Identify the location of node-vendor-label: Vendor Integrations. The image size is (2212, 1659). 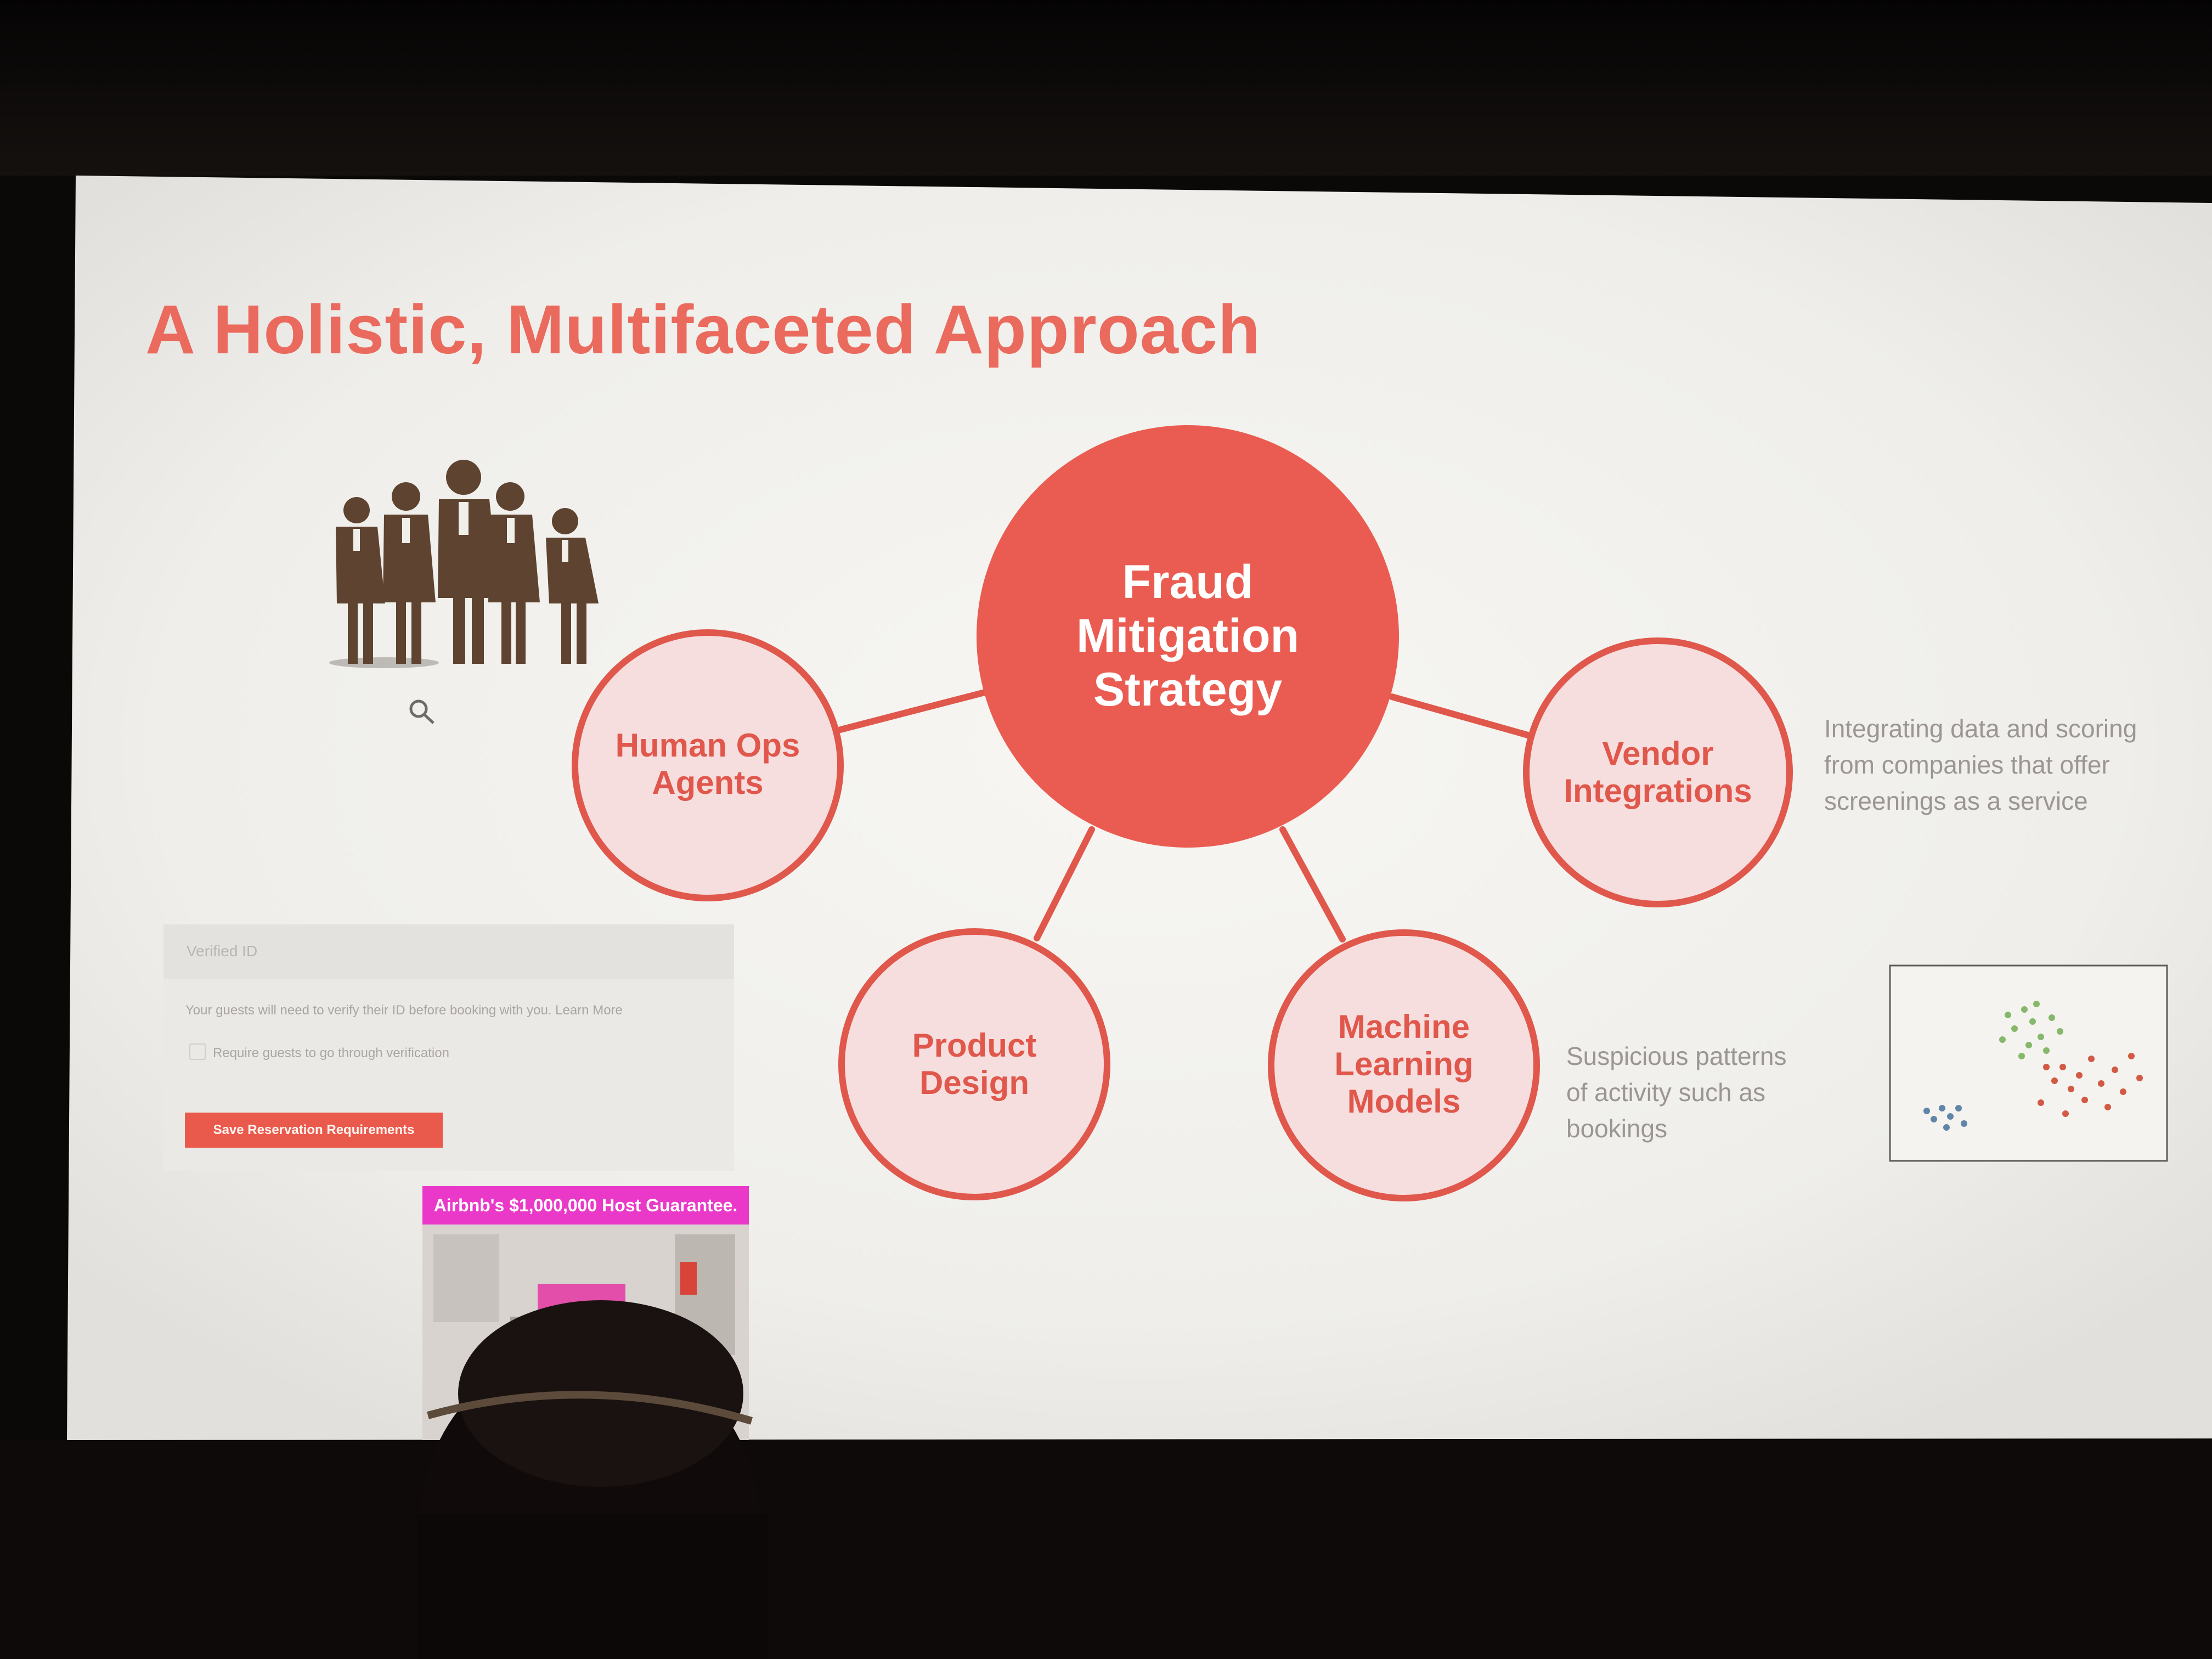
(1658, 773).